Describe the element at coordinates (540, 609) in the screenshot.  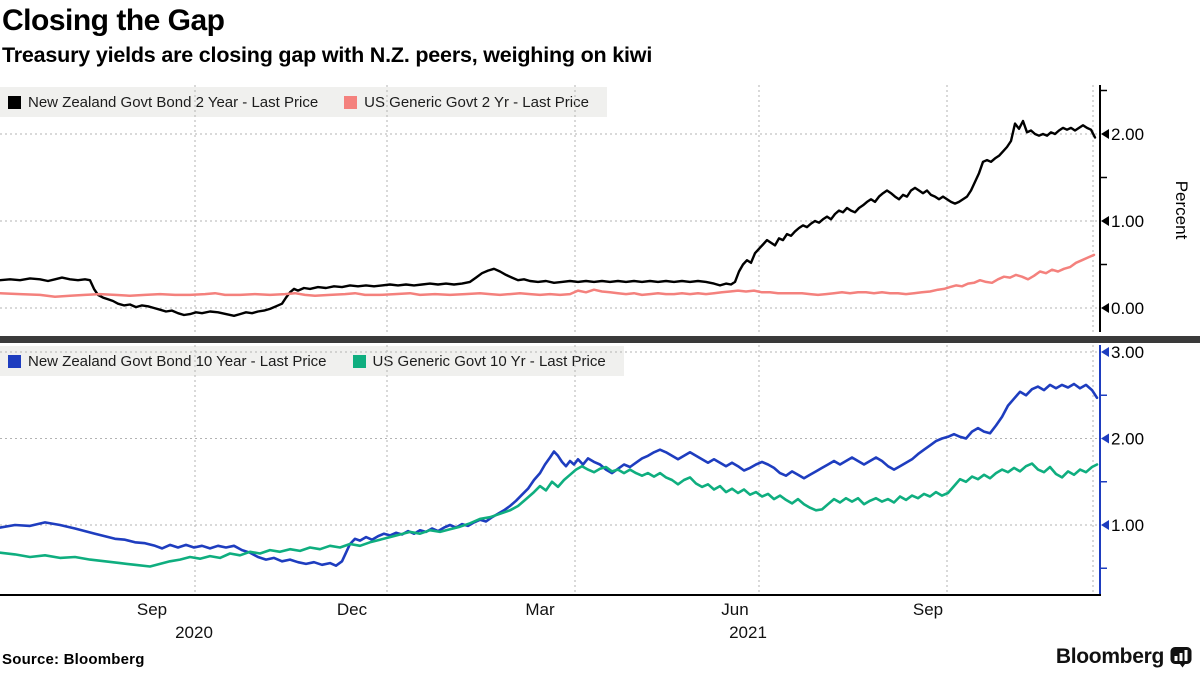
I see `x-tick-month-label: Mar` at that location.